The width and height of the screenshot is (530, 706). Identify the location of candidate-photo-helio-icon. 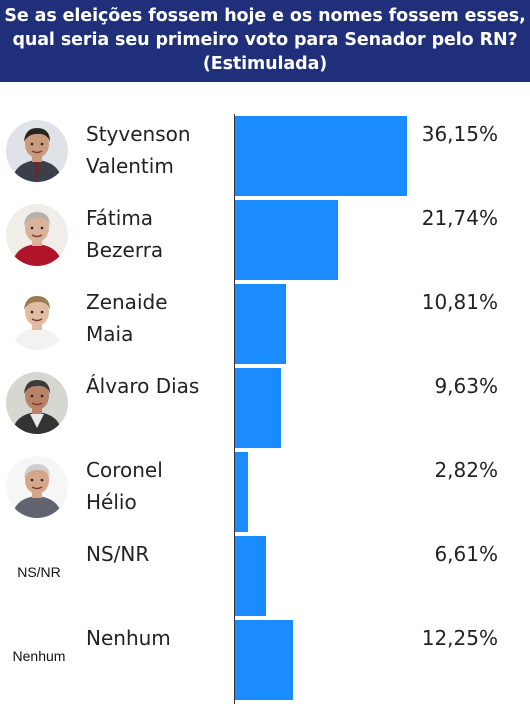
(37, 487).